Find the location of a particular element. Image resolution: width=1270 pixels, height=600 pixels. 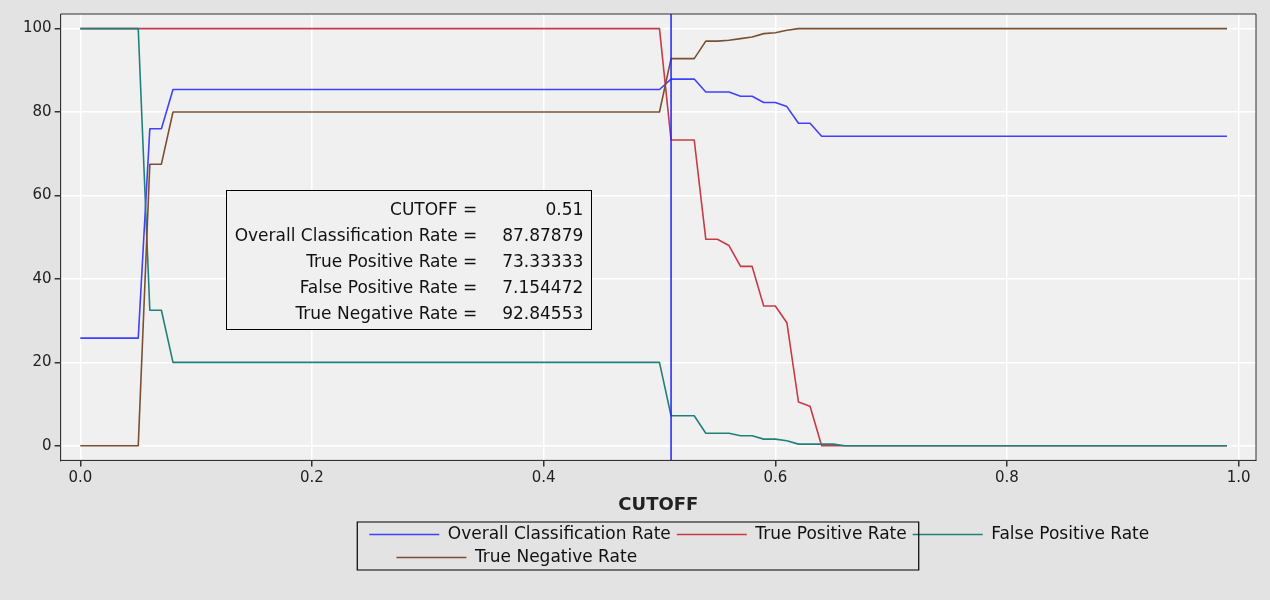

legend-label: True Negative Rate is located at coordinates (555, 555).